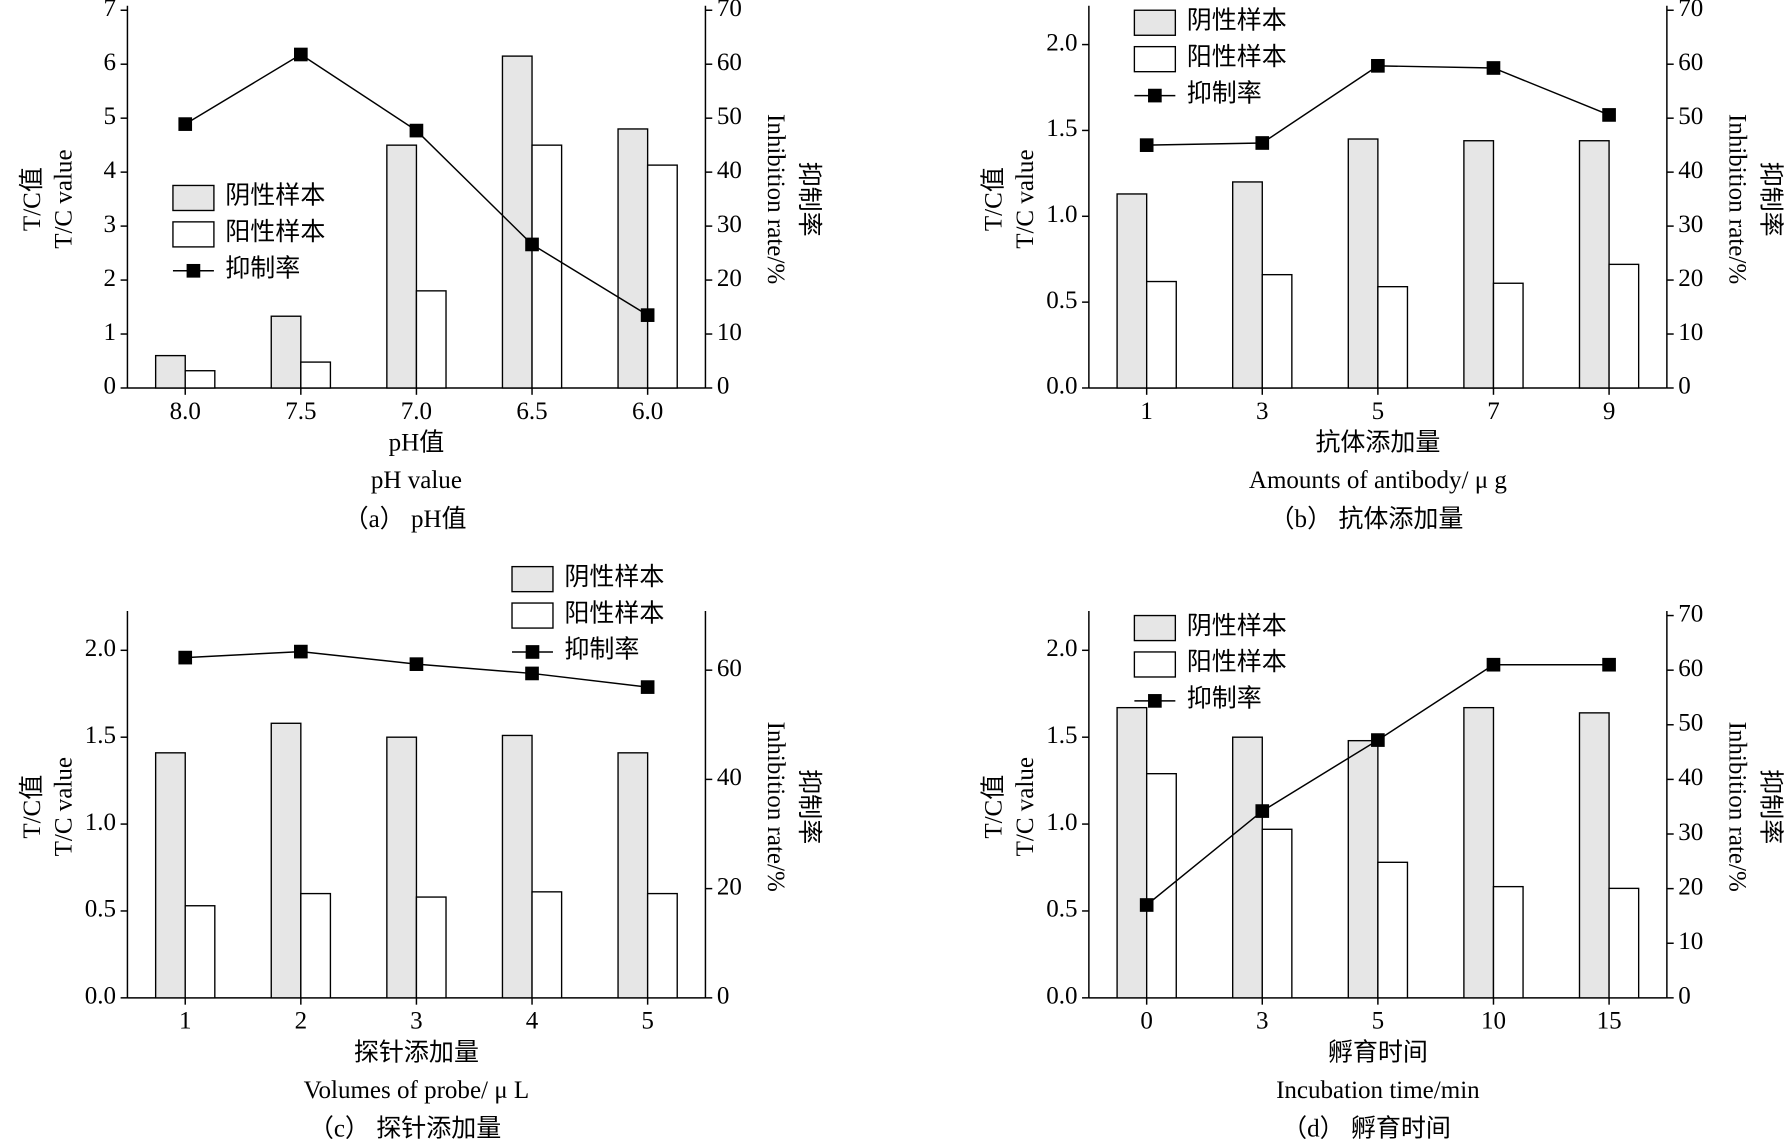 This screenshot has width=1784, height=1146. I want to click on y-tick-label: 7, so click(110, 11).